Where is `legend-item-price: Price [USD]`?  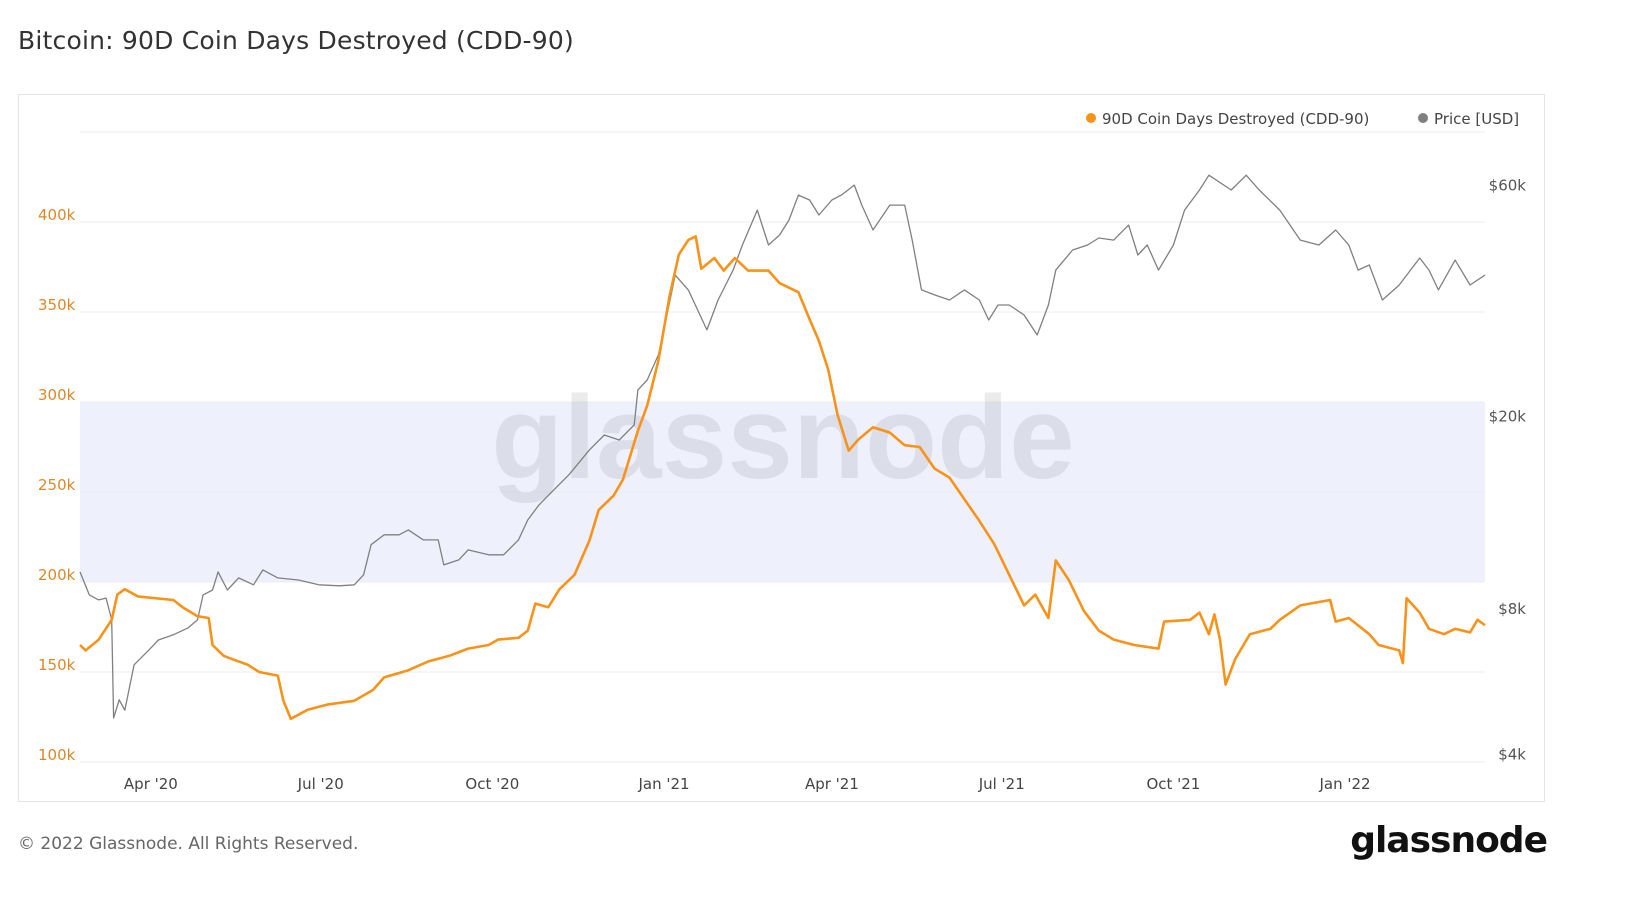 legend-item-price: Price [USD] is located at coordinates (1468, 119).